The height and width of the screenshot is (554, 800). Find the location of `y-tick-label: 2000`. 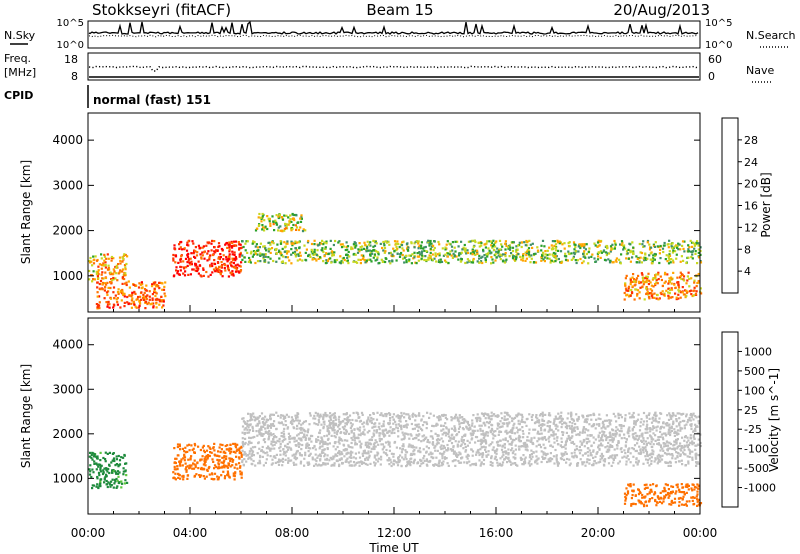

y-tick-label: 2000 is located at coordinates (67, 231).